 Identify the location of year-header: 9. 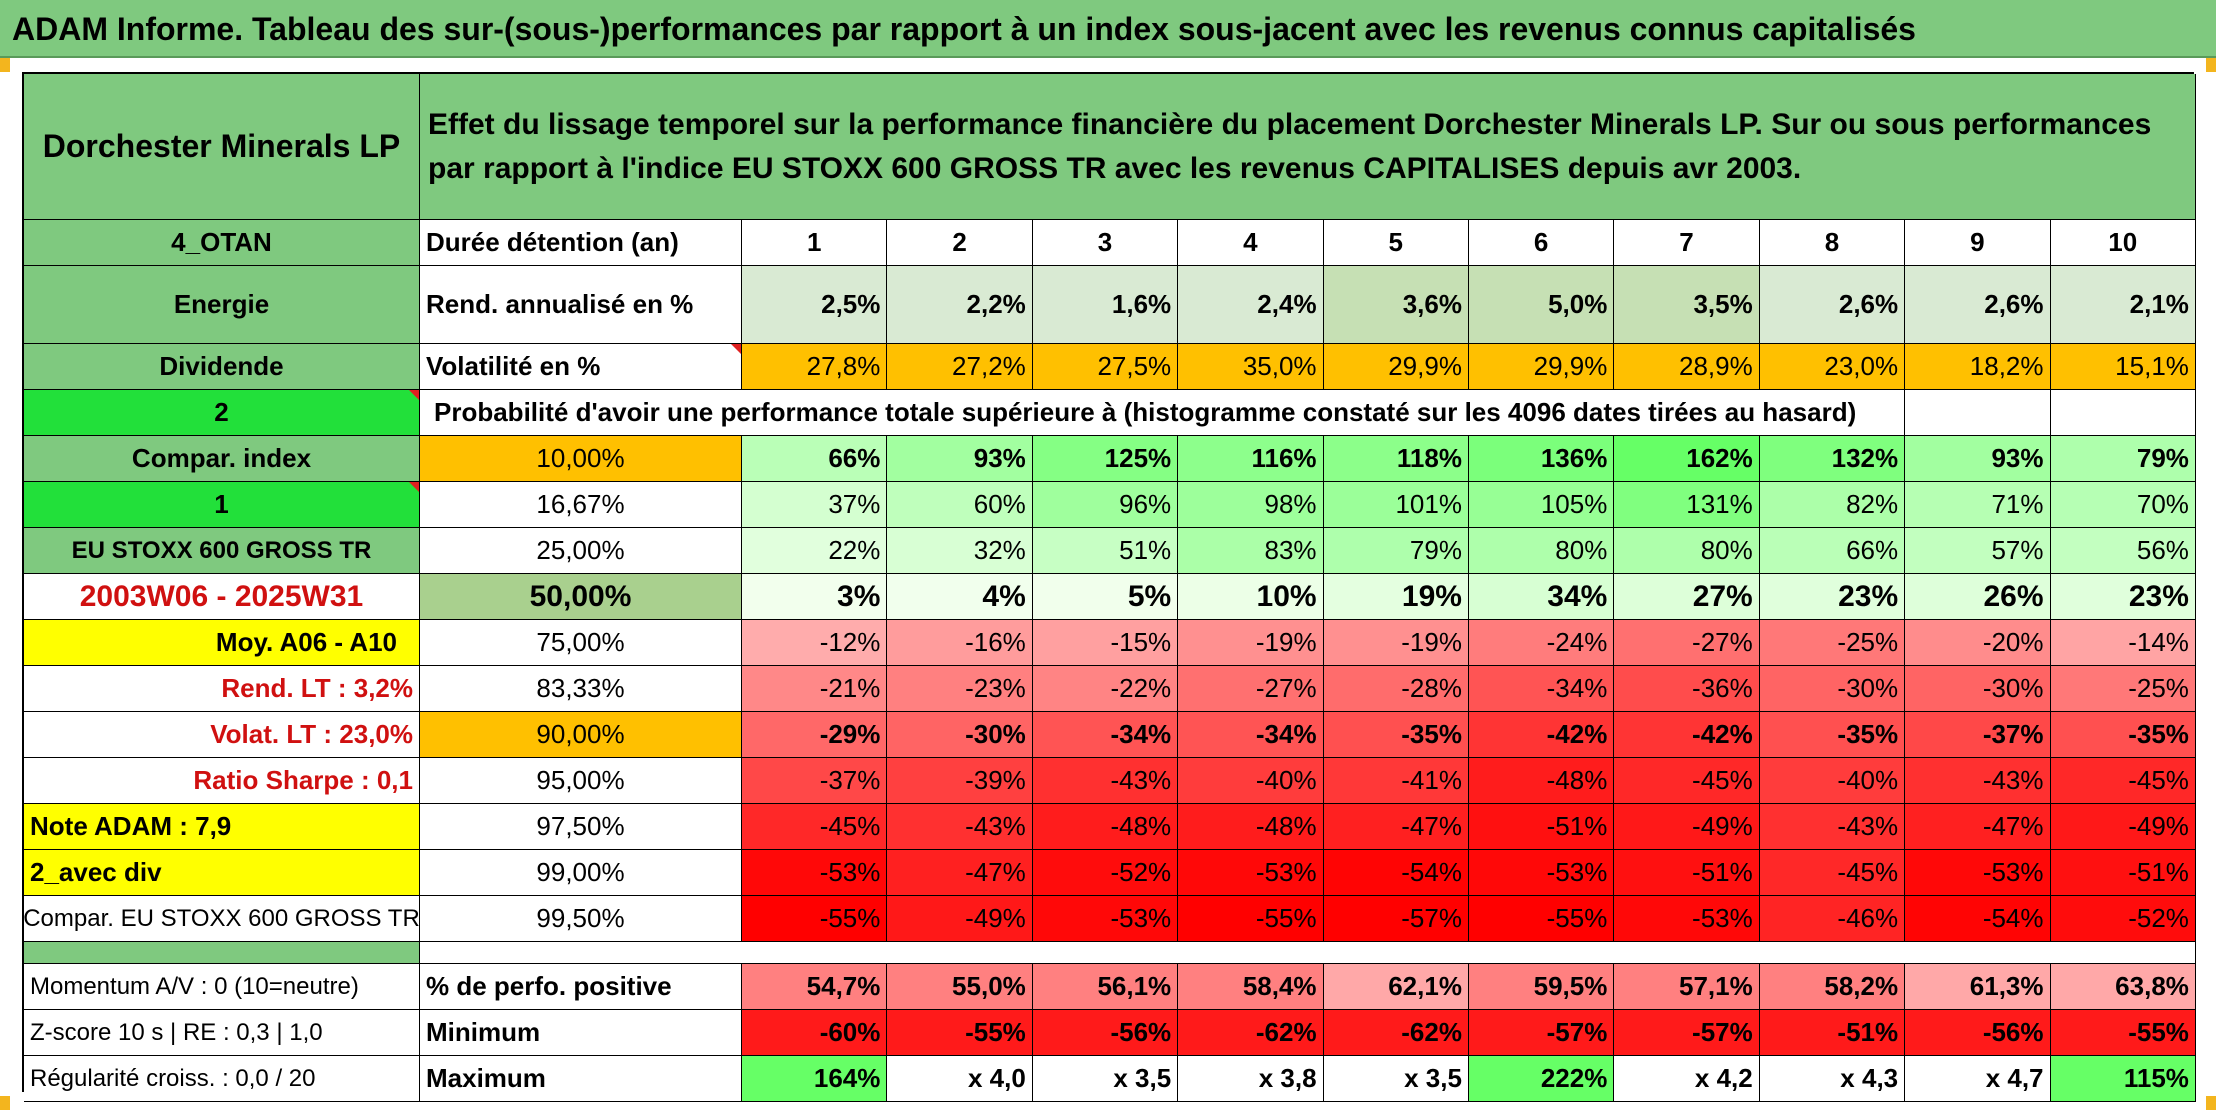
(1978, 243).